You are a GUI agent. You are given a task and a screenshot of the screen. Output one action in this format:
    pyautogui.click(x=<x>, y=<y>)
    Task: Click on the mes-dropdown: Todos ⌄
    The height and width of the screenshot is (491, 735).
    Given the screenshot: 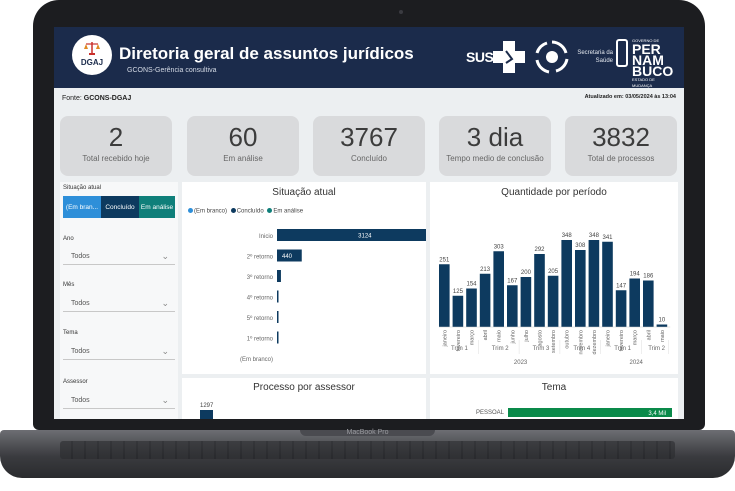 What is the action you would take?
    pyautogui.click(x=119, y=303)
    